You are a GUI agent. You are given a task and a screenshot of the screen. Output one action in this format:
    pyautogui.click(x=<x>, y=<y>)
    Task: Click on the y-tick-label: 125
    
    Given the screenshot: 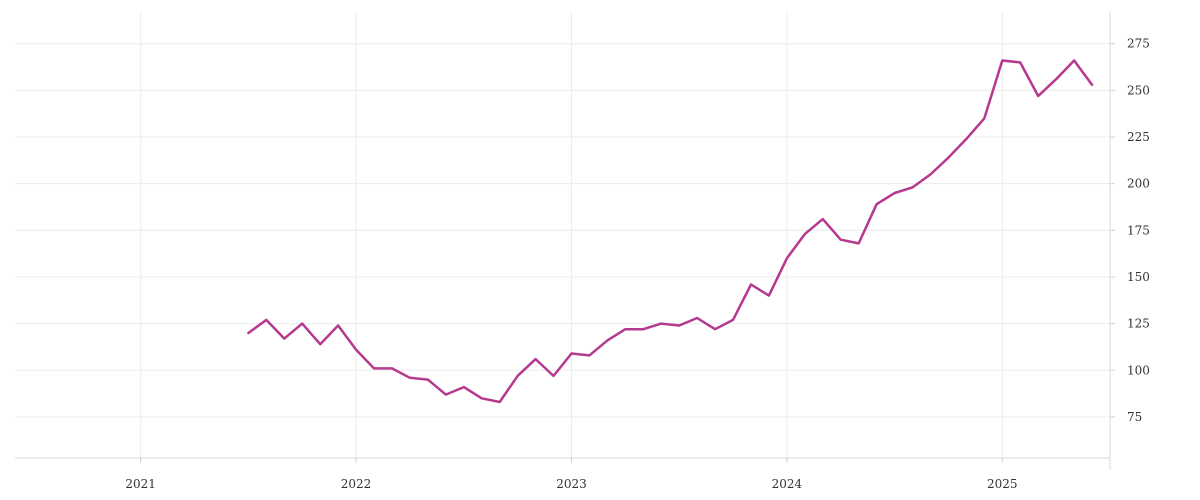 What is the action you would take?
    pyautogui.click(x=1138, y=324)
    